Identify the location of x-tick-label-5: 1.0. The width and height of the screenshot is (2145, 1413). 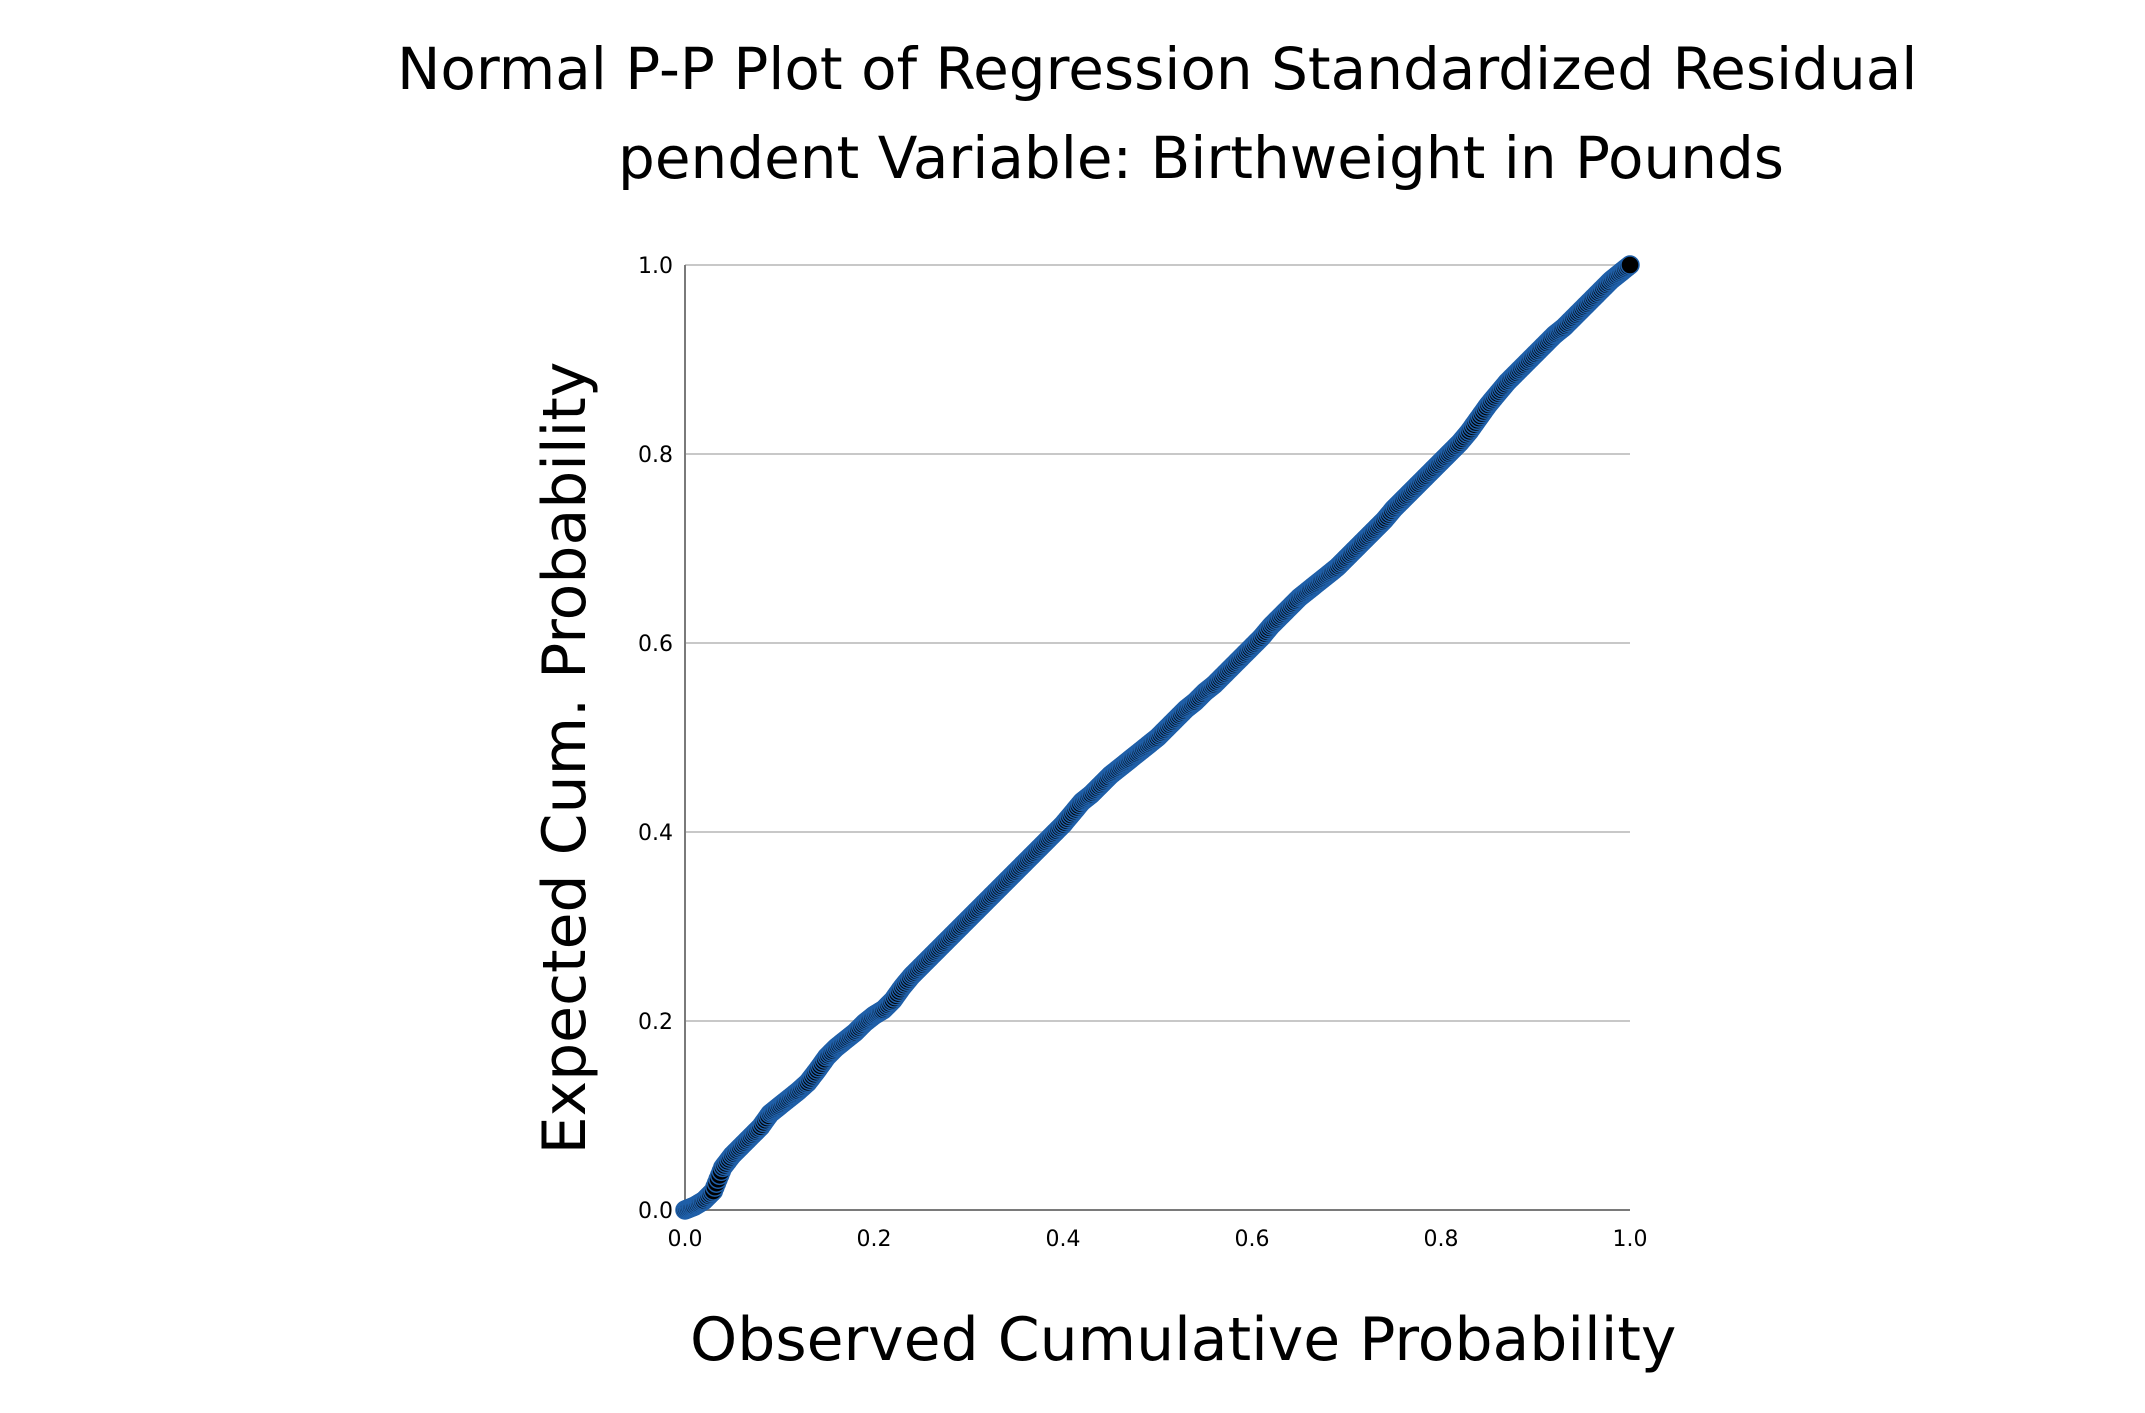
(1630, 1239).